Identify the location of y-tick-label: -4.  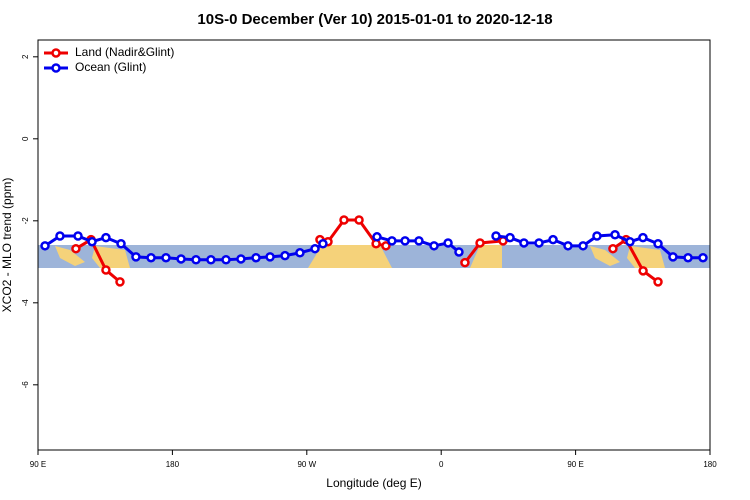
(25, 303).